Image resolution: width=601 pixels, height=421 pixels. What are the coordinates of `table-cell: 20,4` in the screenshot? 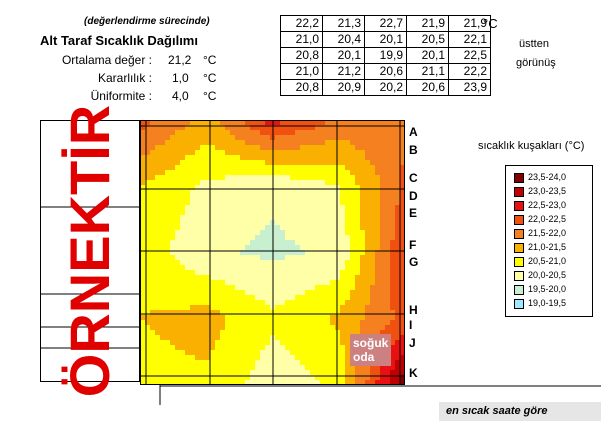 It's located at (343, 39).